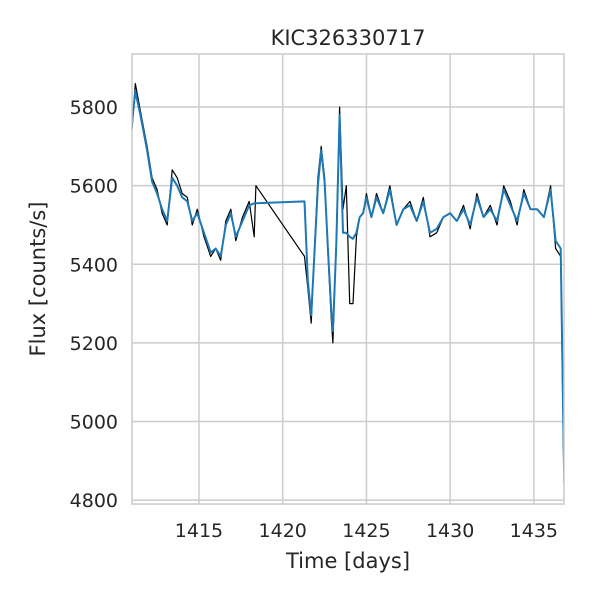  What do you see at coordinates (94, 265) in the screenshot?
I see `y-tick-label: 5400` at bounding box center [94, 265].